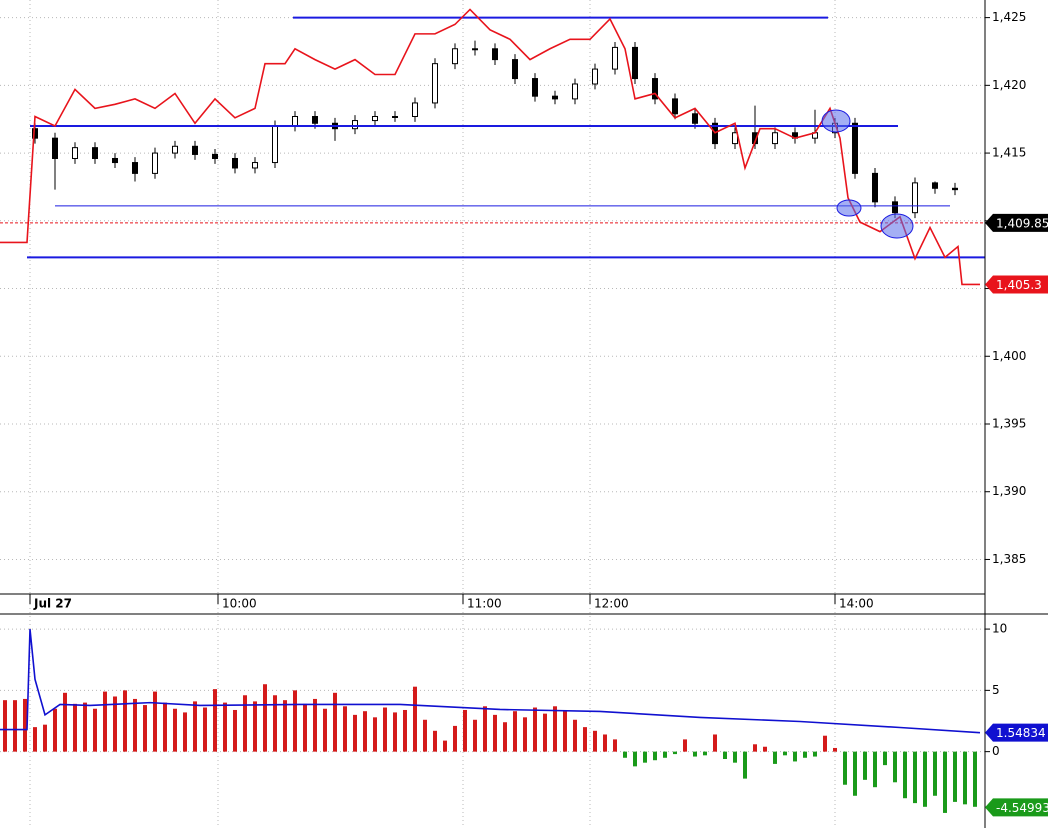 The height and width of the screenshot is (828, 1048). Describe the element at coordinates (1009, 356) in the screenshot. I see `y-tick-label: 1,400` at that location.